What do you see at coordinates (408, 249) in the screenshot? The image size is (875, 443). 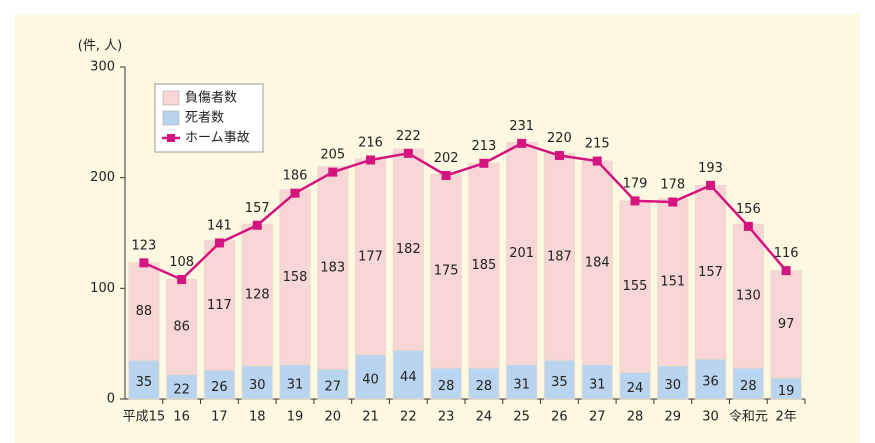 I see `data-label: 182` at bounding box center [408, 249].